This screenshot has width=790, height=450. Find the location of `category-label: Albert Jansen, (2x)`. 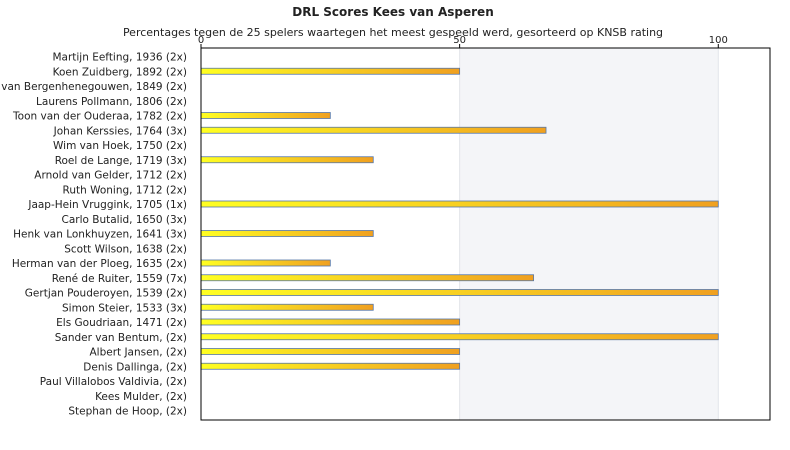

category-label: Albert Jansen, (2x) is located at coordinates (138, 353).